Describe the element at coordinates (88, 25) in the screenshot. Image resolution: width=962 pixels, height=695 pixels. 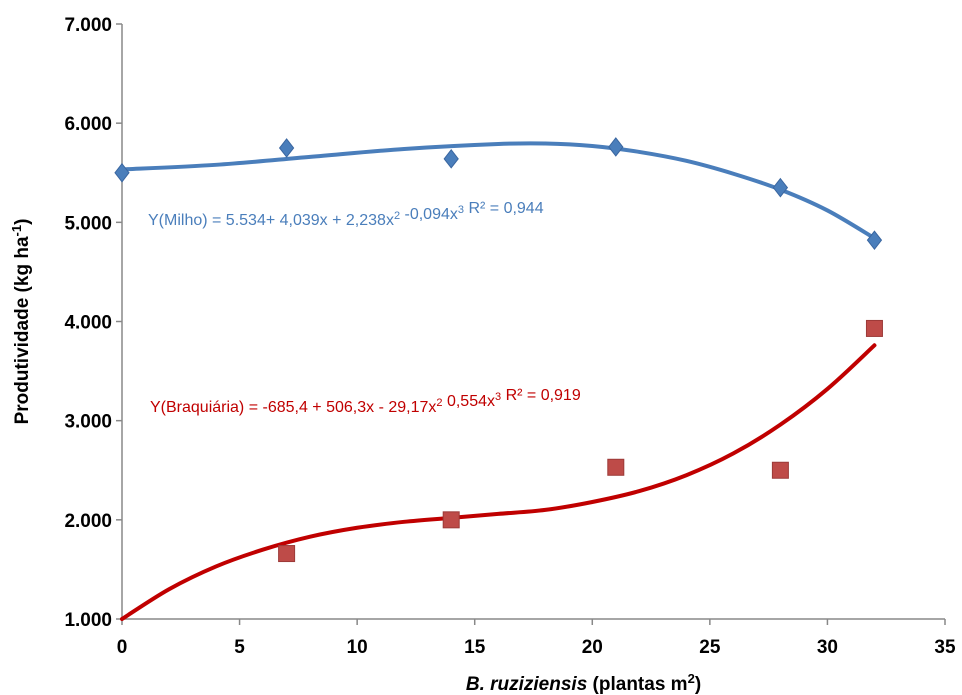
I see `y-tick-label: 7.000` at that location.